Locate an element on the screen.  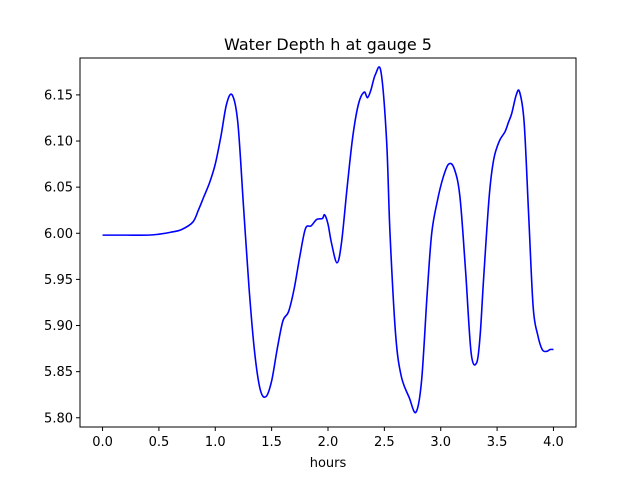
y-tick-label: 5.85 is located at coordinates (58, 372).